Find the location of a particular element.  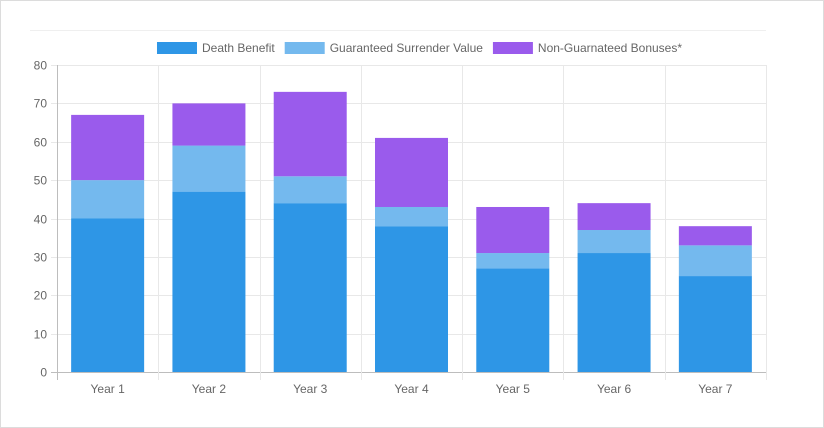

y-tick-label: 30 is located at coordinates (41, 258).